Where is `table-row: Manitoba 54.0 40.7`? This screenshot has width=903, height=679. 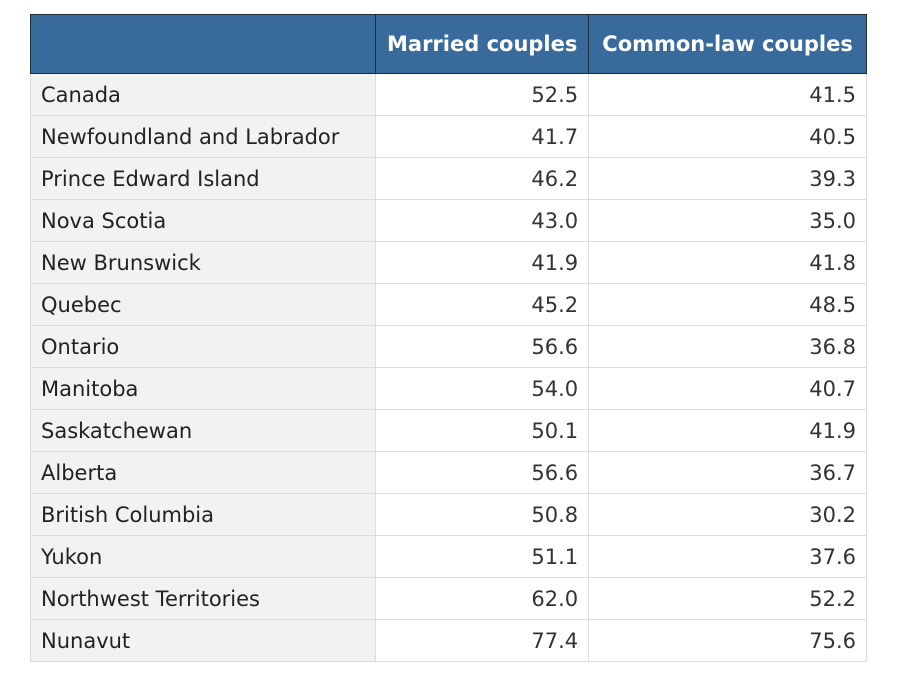 table-row: Manitoba 54.0 40.7 is located at coordinates (448, 388).